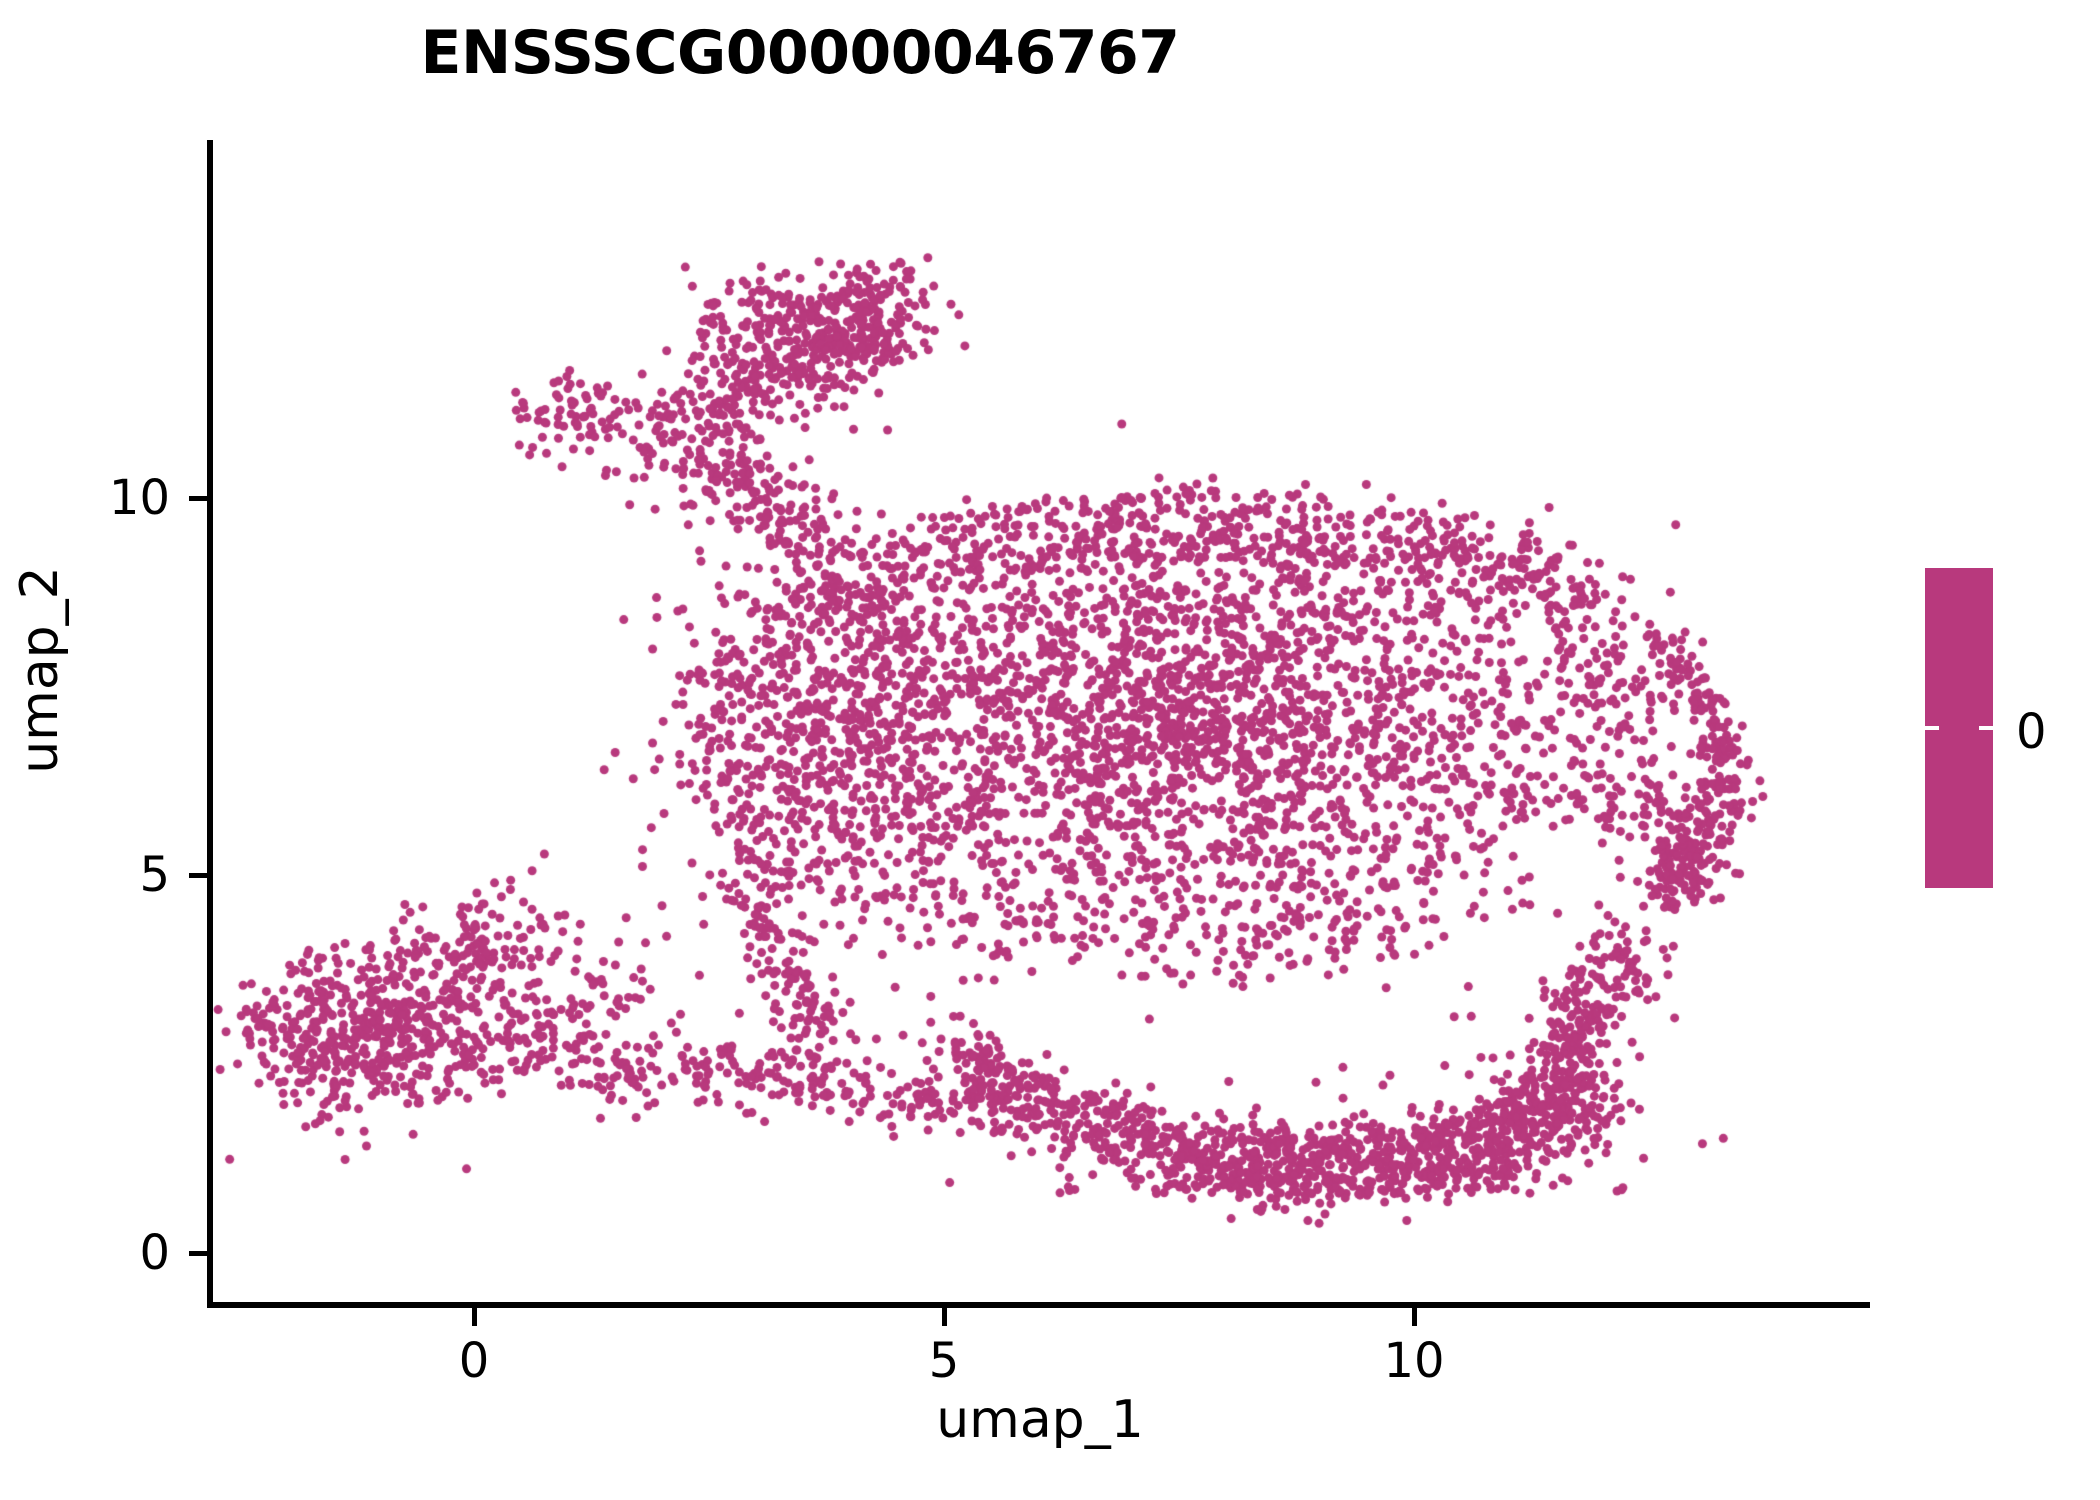  What do you see at coordinates (40, 670) in the screenshot?
I see `y-axis-title: umap_2` at bounding box center [40, 670].